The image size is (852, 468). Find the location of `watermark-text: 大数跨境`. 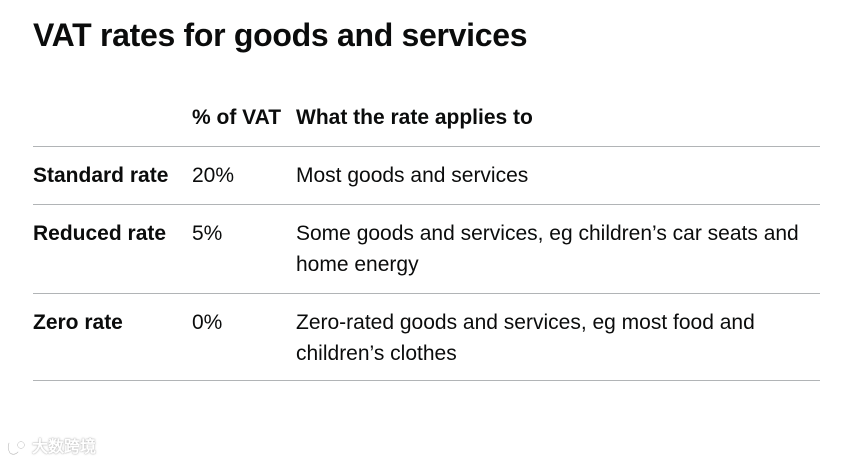

watermark-text: 大数跨境 is located at coordinates (64, 447).